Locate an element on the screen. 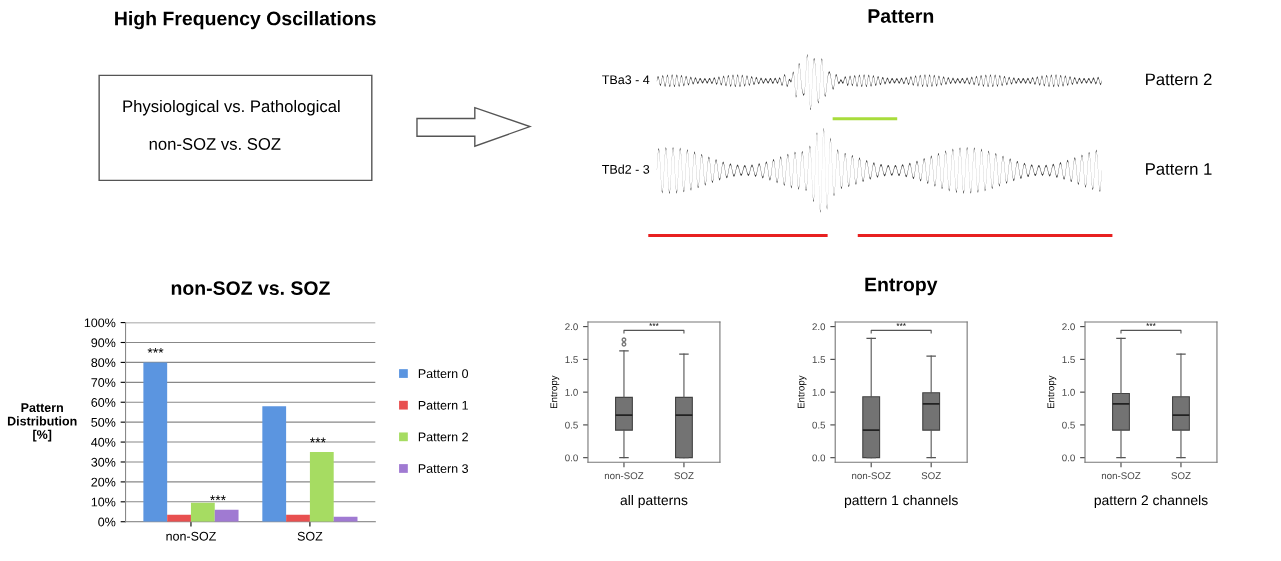 The height and width of the screenshot is (561, 1281). y-tick-label: 50% is located at coordinates (103, 422).